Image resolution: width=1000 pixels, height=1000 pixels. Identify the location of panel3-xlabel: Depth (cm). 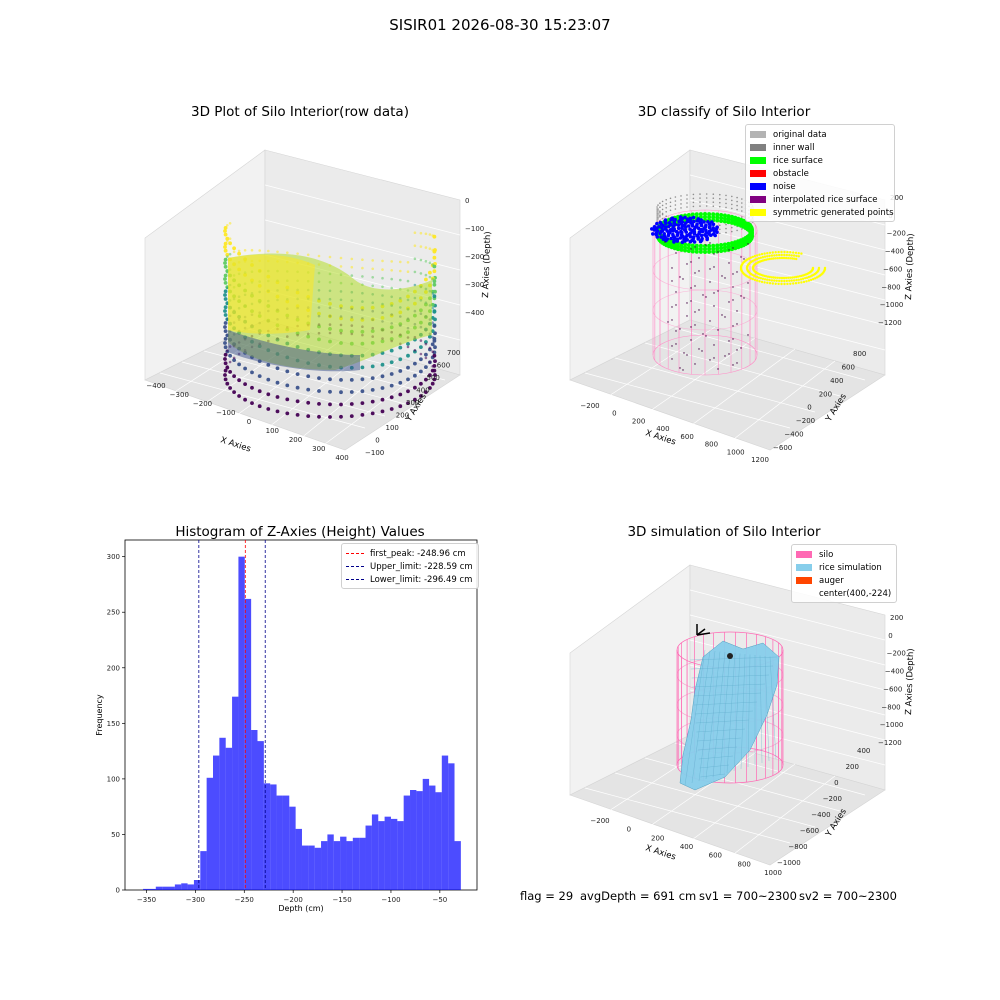
(300, 908).